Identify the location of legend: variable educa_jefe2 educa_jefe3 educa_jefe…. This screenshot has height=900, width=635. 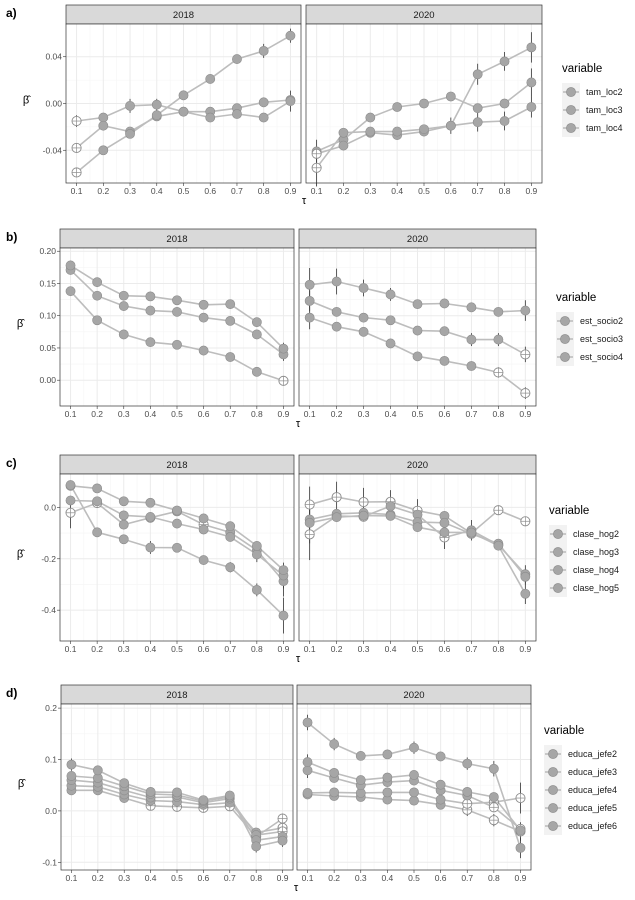
(580, 780).